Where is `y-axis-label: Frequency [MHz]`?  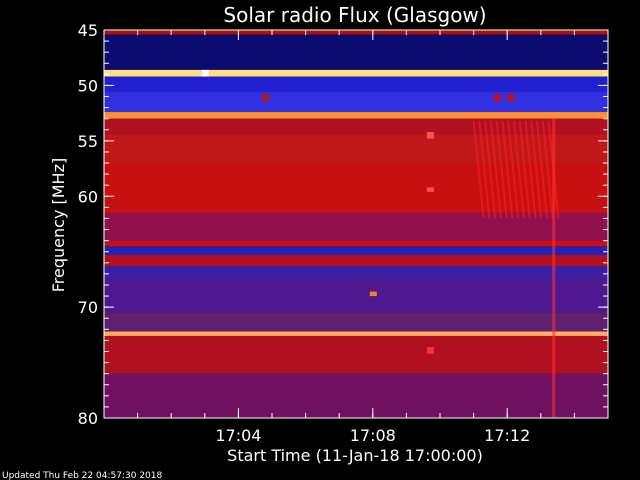 y-axis-label: Frequency [MHz] is located at coordinates (58, 225).